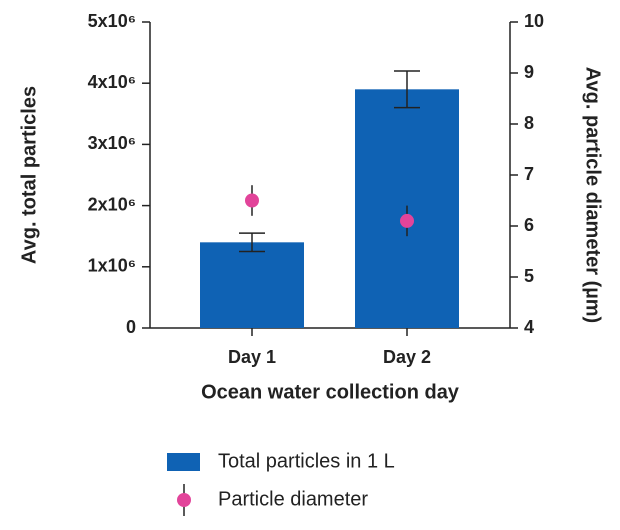 The width and height of the screenshot is (620, 530). Describe the element at coordinates (112, 266) in the screenshot. I see `y-tick-label: 1x10⁶` at that location.